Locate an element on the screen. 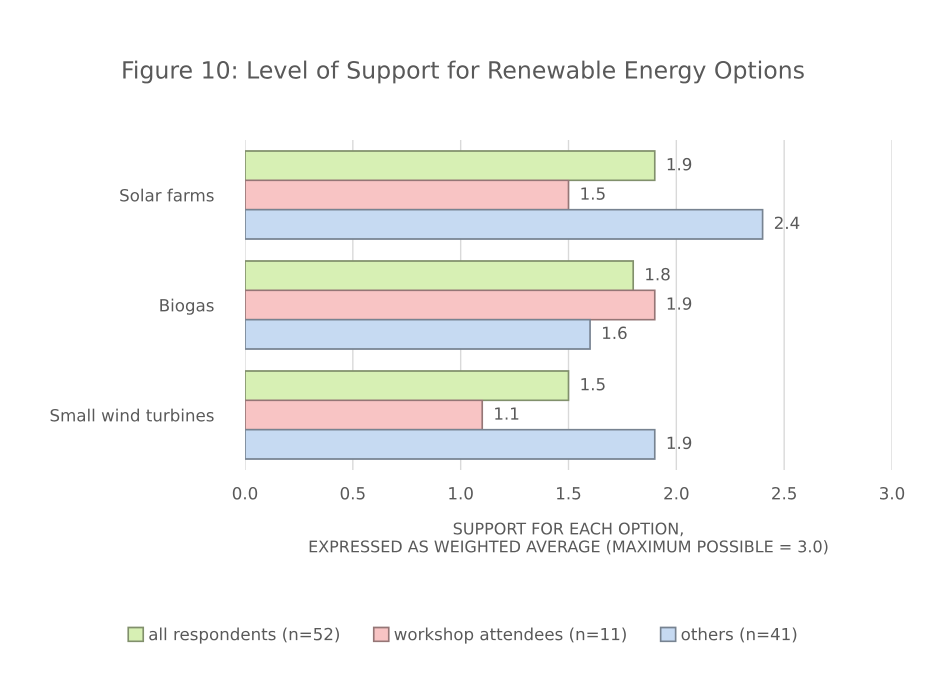 The image size is (926, 679). y-tick-label: Small wind turbines is located at coordinates (132, 415).